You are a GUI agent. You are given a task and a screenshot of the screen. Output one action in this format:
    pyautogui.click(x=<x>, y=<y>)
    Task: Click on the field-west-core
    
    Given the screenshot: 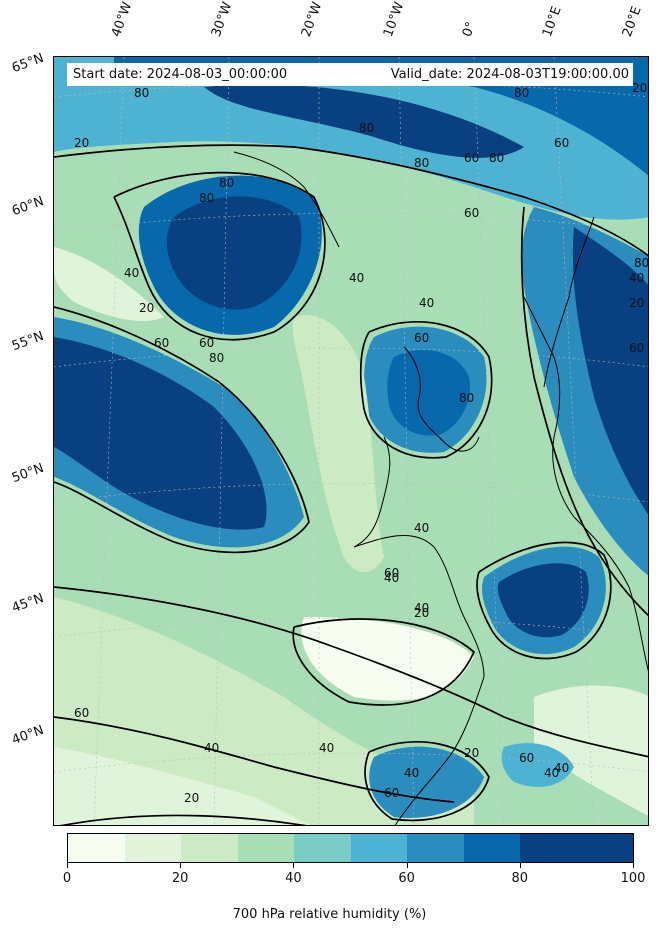 What is the action you would take?
    pyautogui.click(x=160, y=433)
    